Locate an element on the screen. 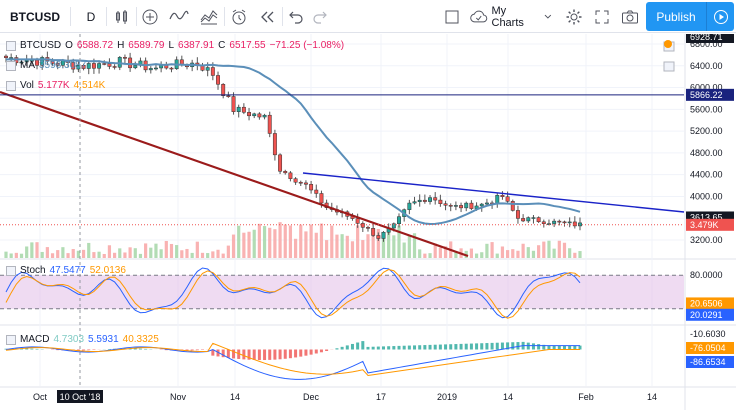  symbol-search-button: BTCUSD is located at coordinates (35, 16).